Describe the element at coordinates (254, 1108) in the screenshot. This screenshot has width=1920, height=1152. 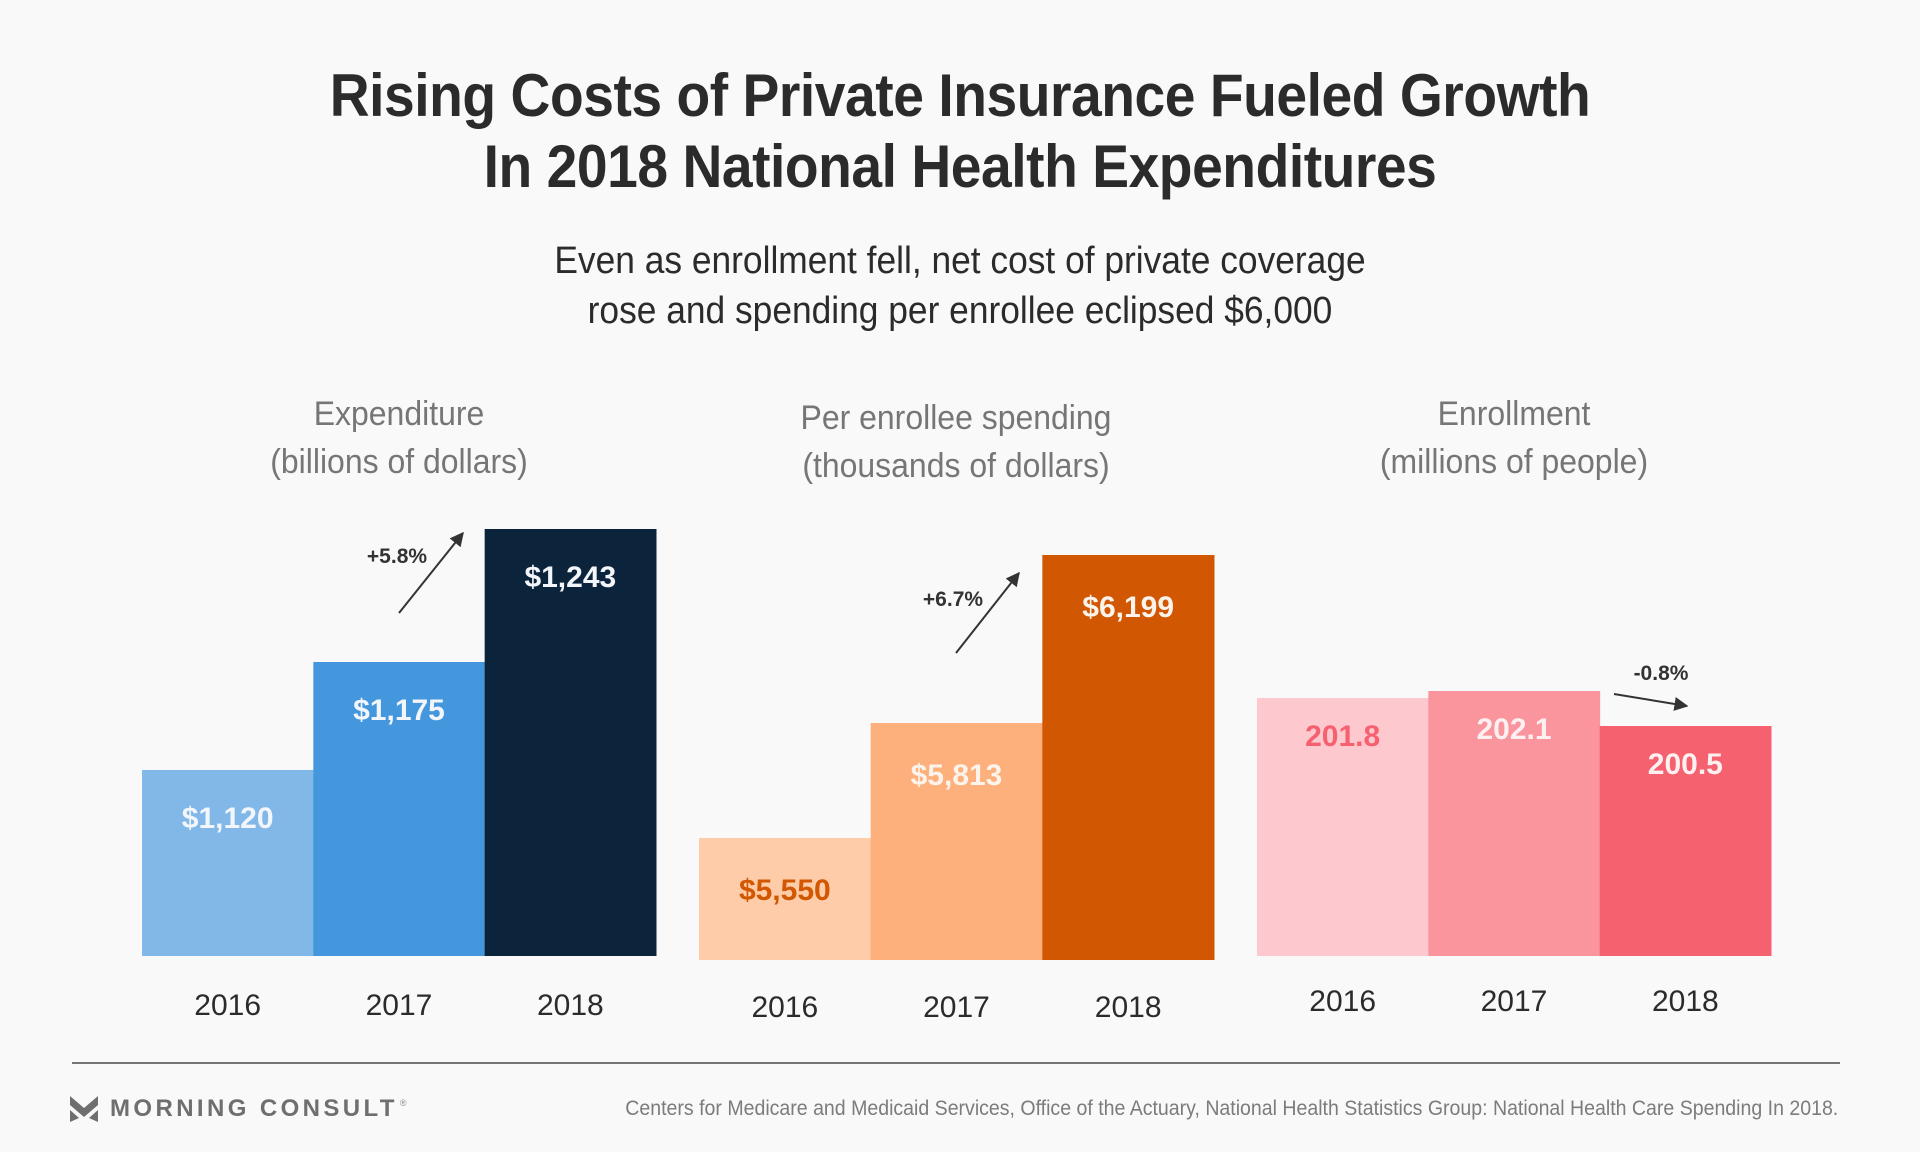
I see `brand-name: MORNING CONSULT` at that location.